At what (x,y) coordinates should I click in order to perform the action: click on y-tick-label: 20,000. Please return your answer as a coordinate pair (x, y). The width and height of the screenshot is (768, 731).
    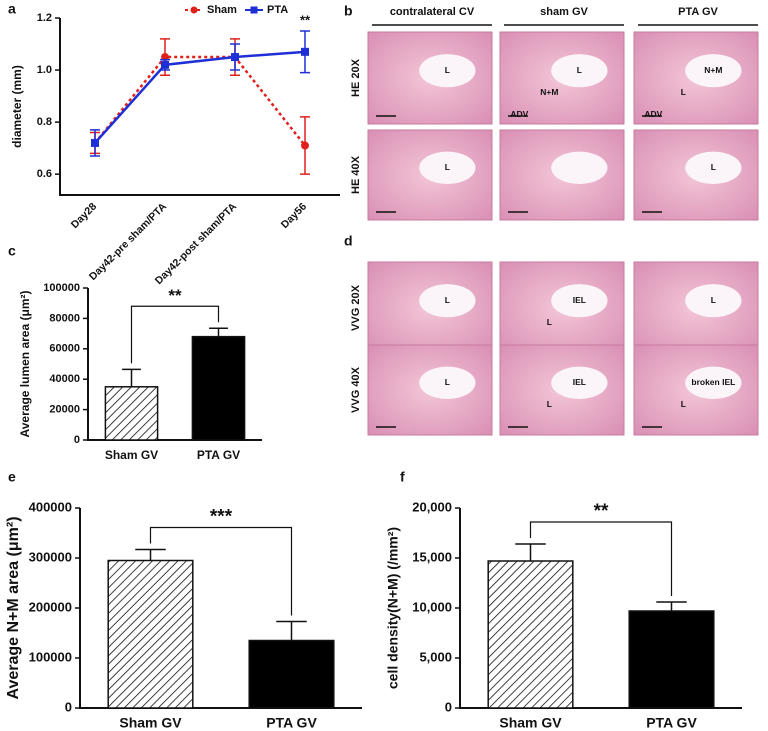
    Looking at the image, I should click on (432, 506).